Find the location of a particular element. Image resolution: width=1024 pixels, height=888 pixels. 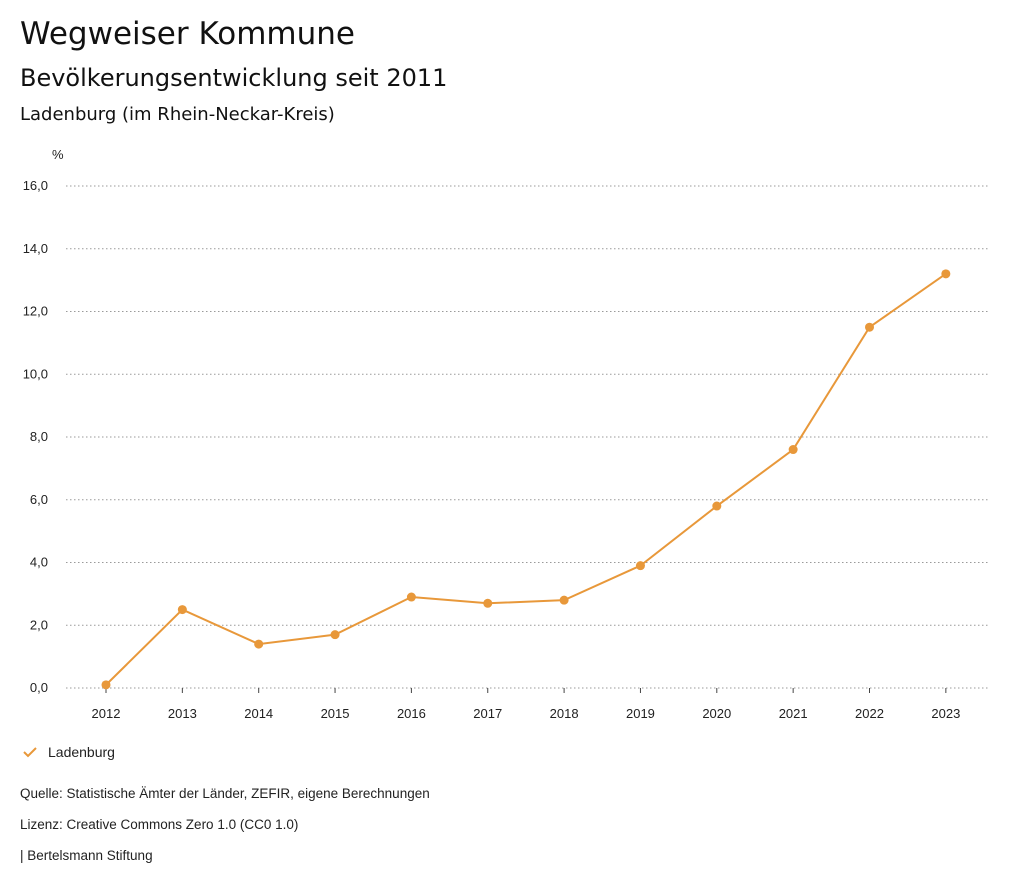

y-unit-label: % is located at coordinates (58, 154).